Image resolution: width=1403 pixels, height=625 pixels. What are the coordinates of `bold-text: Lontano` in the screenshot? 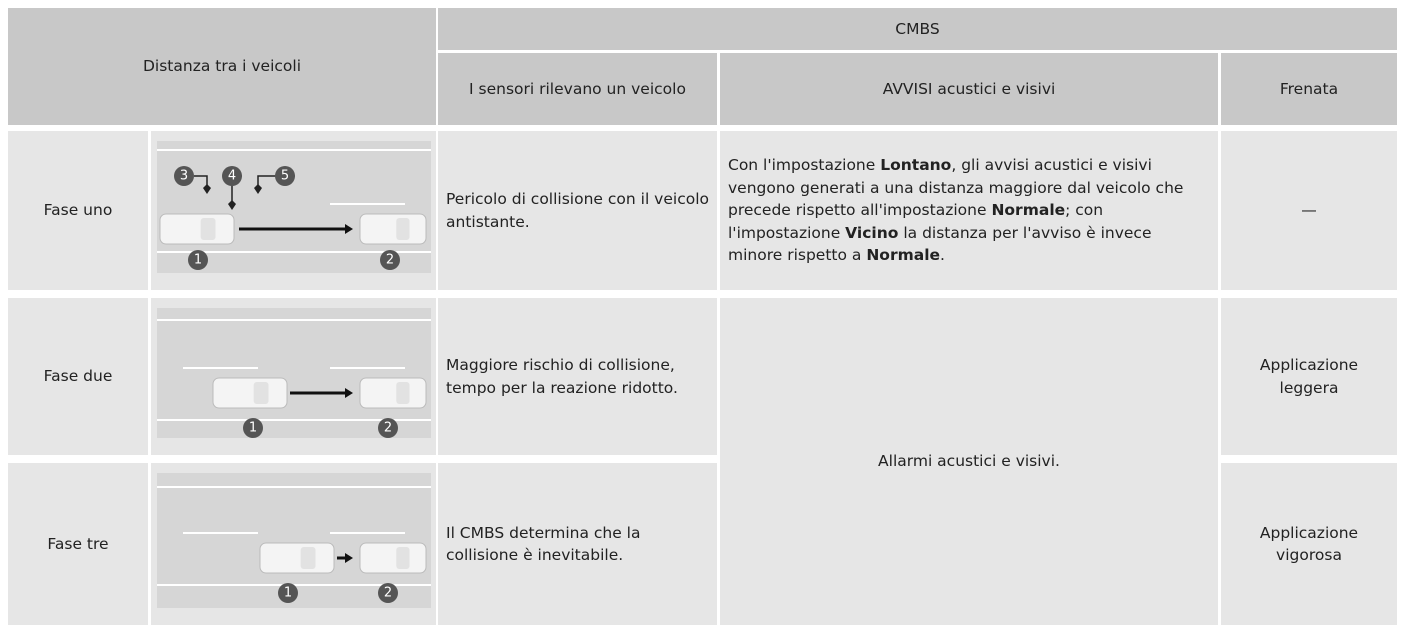 It's located at (916, 165).